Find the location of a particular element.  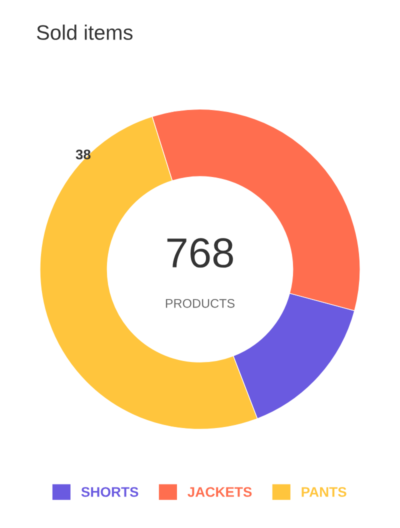

text: 768 is located at coordinates (200, 253).